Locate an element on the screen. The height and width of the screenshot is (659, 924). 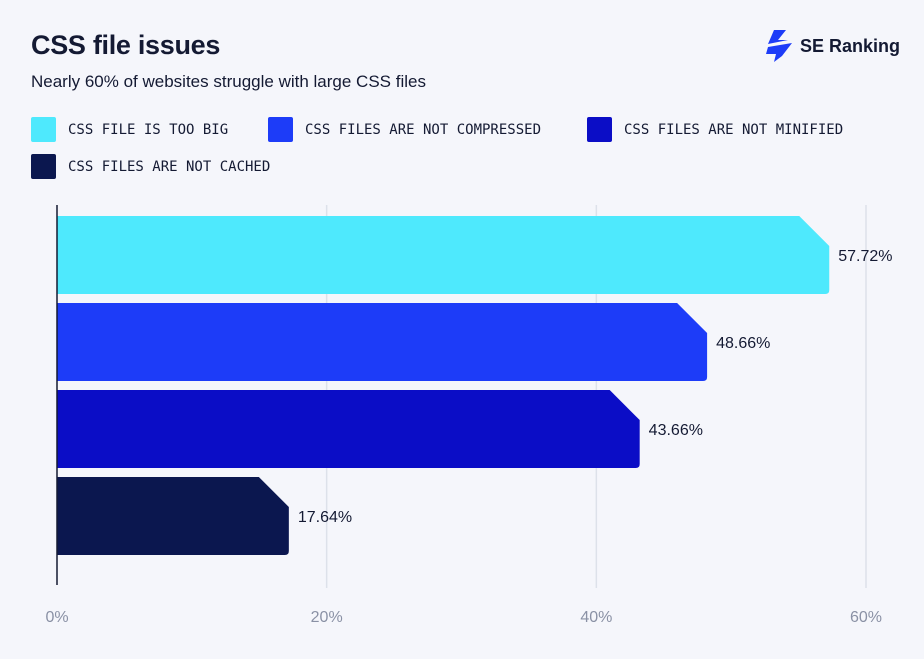
data-label: 57.72% is located at coordinates (865, 256).